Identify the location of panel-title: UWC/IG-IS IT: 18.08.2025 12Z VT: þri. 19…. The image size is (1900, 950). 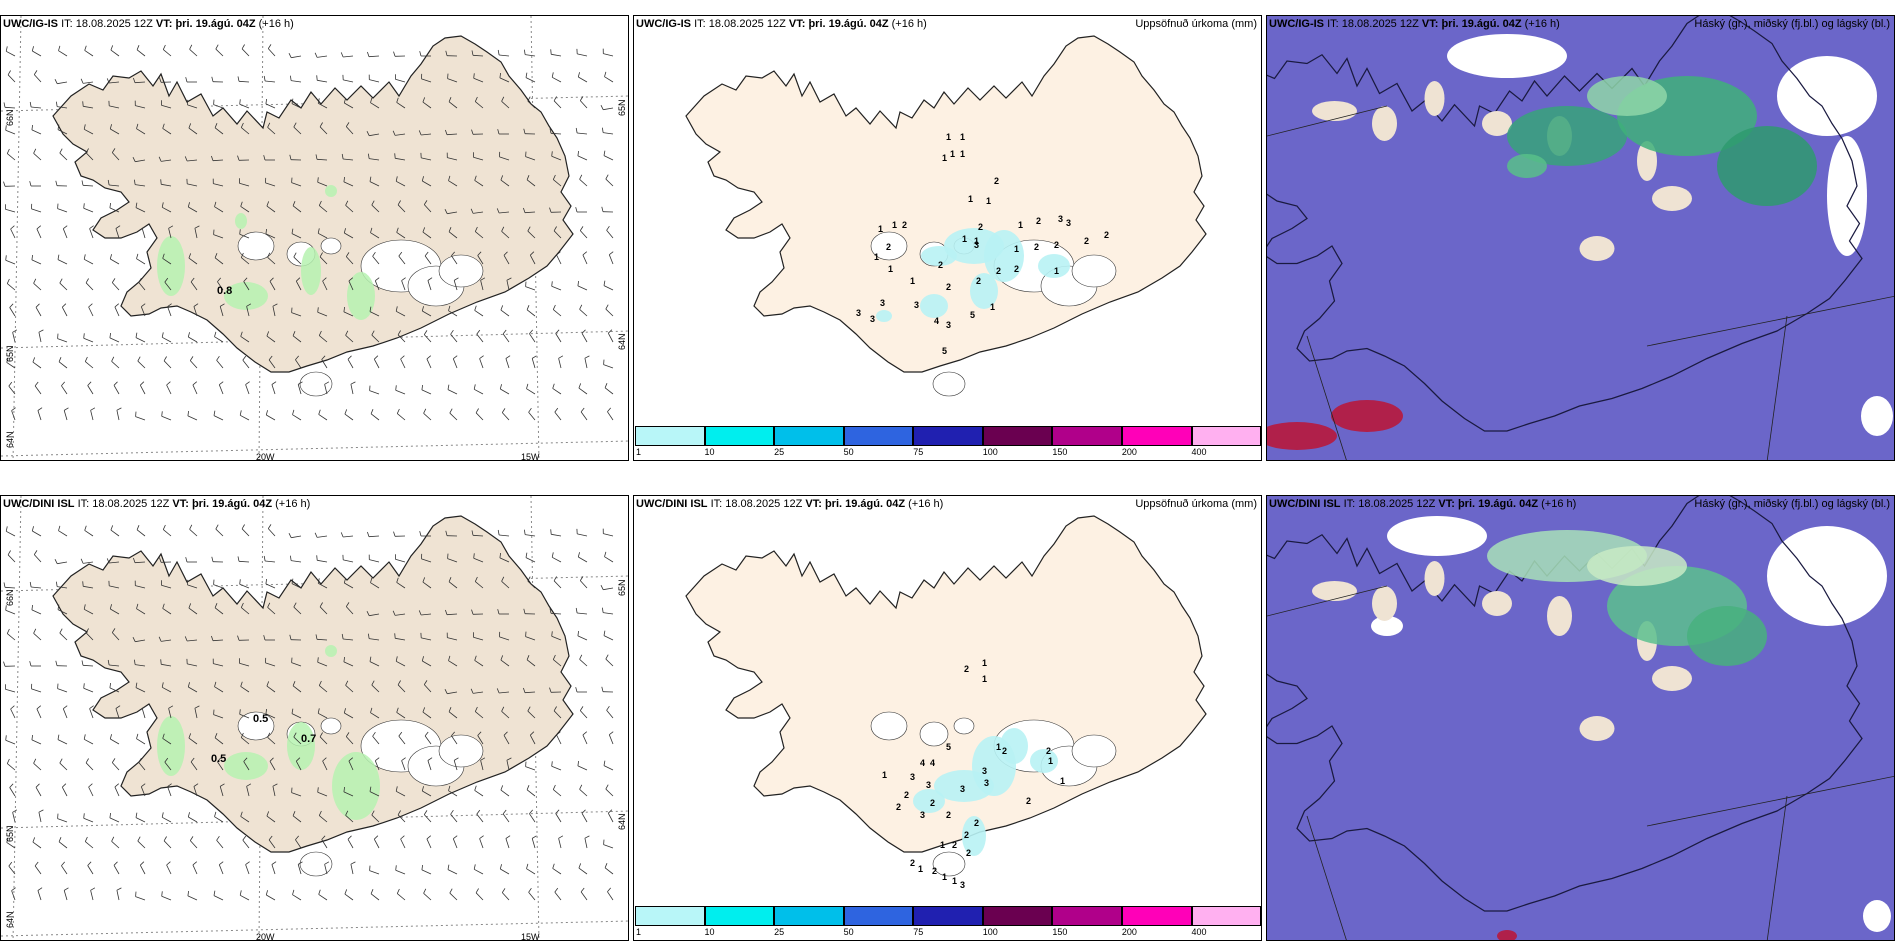
(781, 24).